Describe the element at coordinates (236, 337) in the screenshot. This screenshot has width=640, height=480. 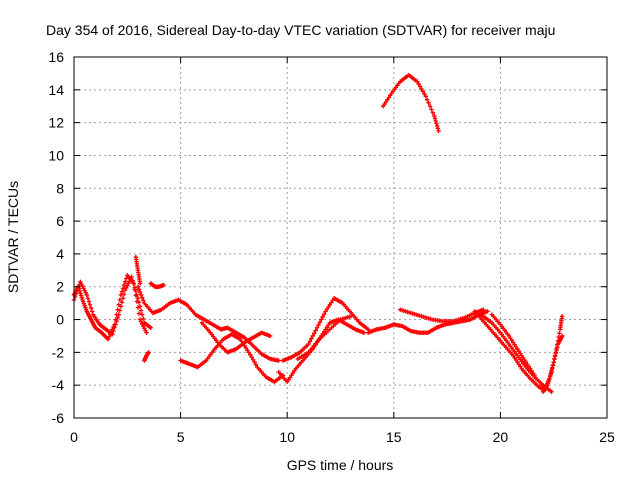
I see `series-track-g` at that location.